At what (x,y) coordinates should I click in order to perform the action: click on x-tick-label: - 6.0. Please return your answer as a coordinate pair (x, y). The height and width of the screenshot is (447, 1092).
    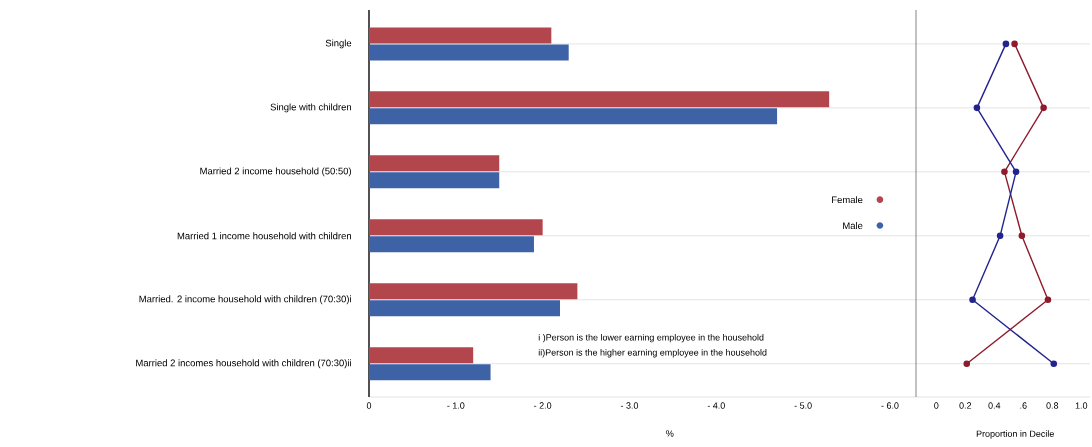
    Looking at the image, I should click on (890, 405).